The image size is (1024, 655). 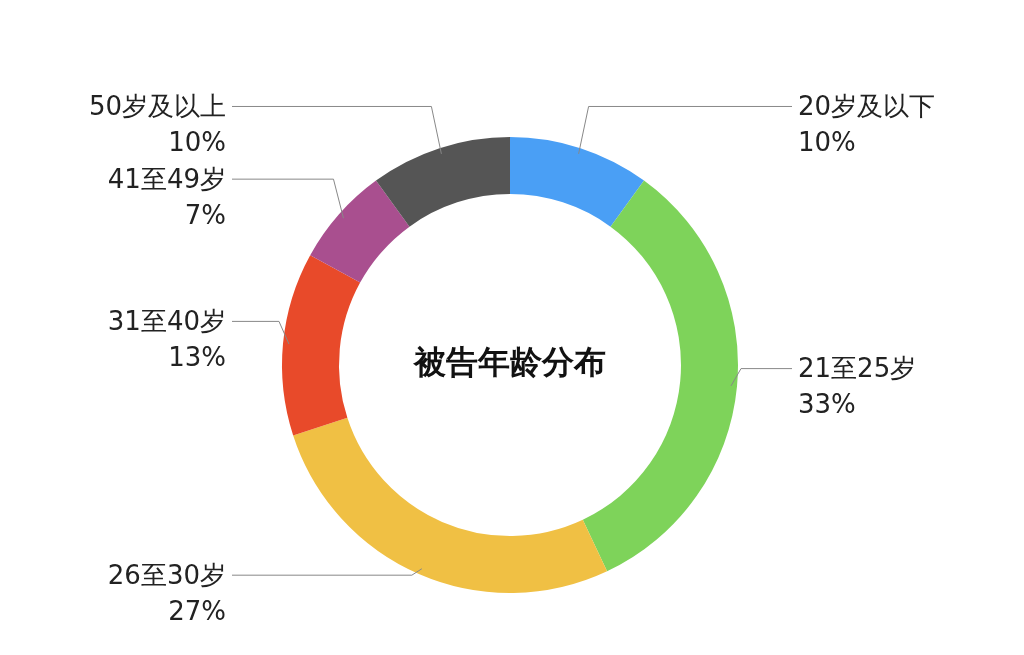 I want to click on data-label: 33%, so click(x=827, y=404).